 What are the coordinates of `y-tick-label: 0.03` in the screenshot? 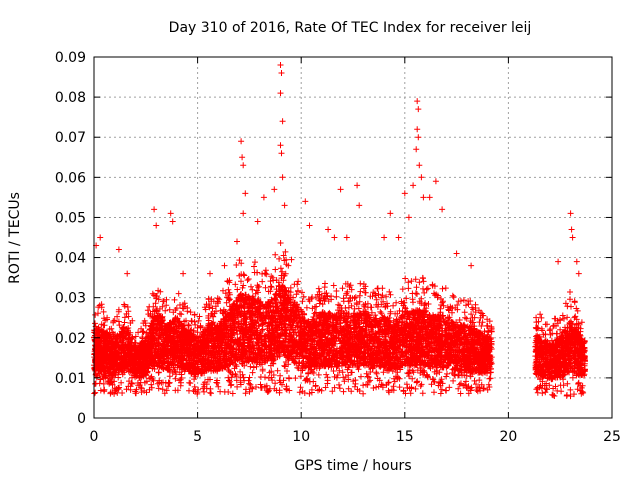 It's located at (70, 299).